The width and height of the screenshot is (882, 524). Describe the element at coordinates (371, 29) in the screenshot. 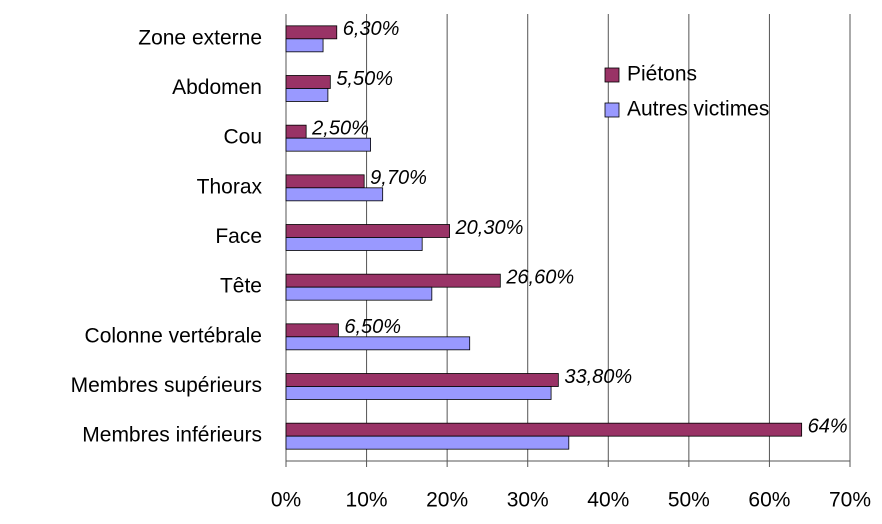

I see `value-label: 6,30%` at that location.